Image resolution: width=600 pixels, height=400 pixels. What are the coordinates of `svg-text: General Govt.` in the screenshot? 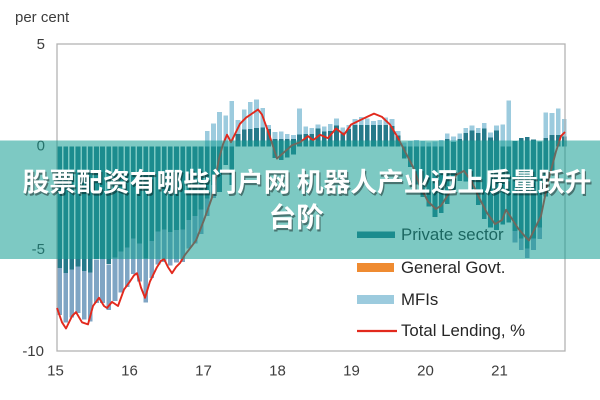 It's located at (453, 267).